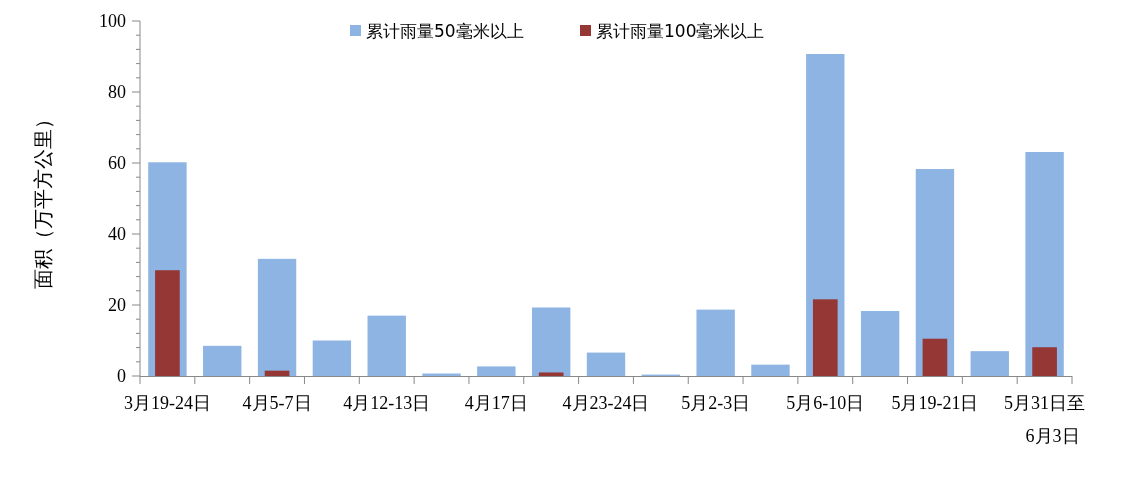 This screenshot has width=1142, height=504. What do you see at coordinates (43, 198) in the screenshot?
I see `y-axis-title: 面积（万平方公里）` at bounding box center [43, 198].